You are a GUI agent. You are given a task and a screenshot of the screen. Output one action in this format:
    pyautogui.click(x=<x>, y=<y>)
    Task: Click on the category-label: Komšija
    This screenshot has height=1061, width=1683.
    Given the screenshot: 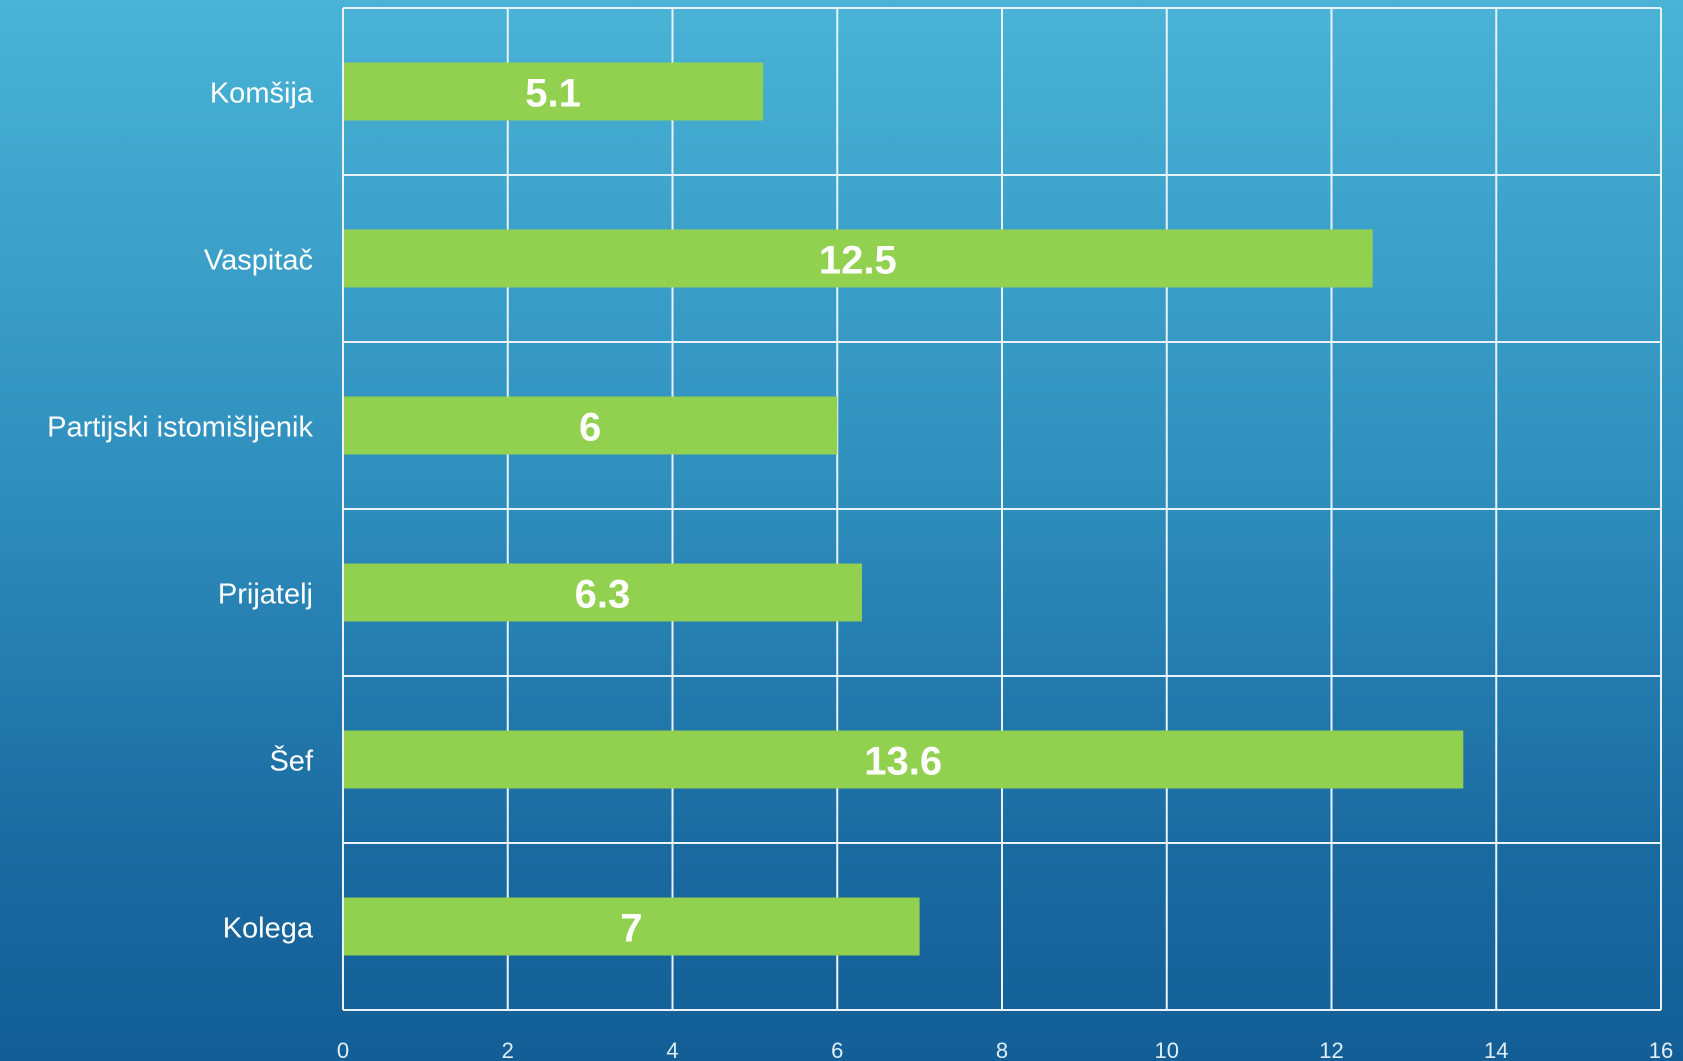 What is the action you would take?
    pyautogui.click(x=262, y=94)
    